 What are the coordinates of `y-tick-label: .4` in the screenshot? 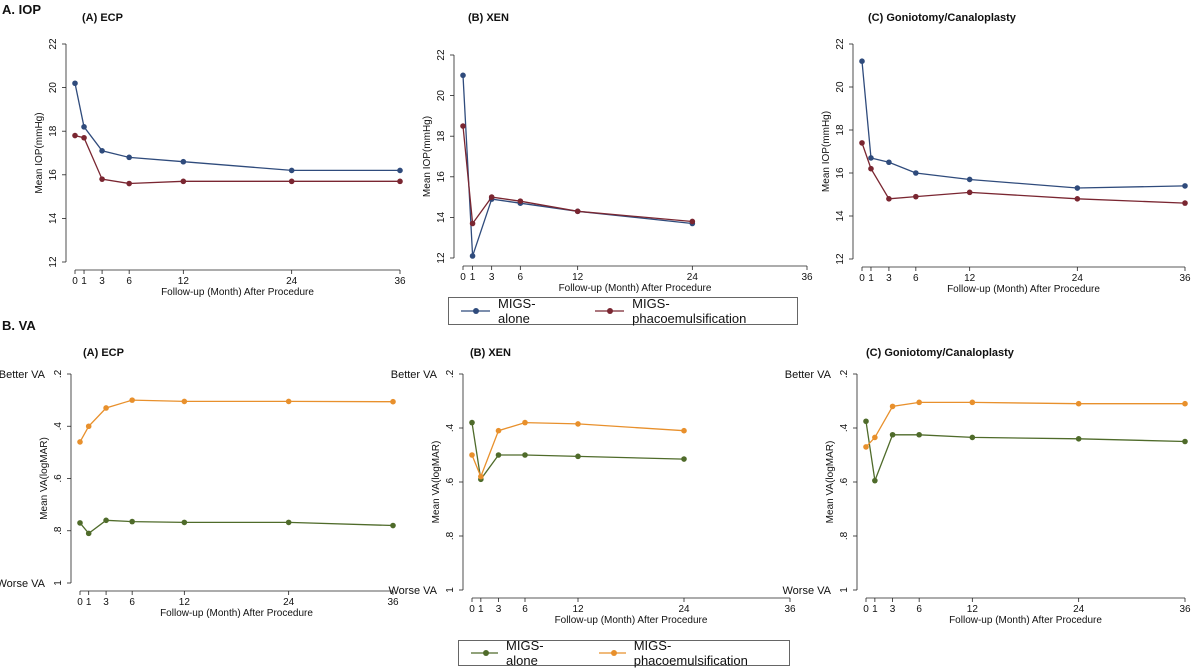 It's located at (58, 426).